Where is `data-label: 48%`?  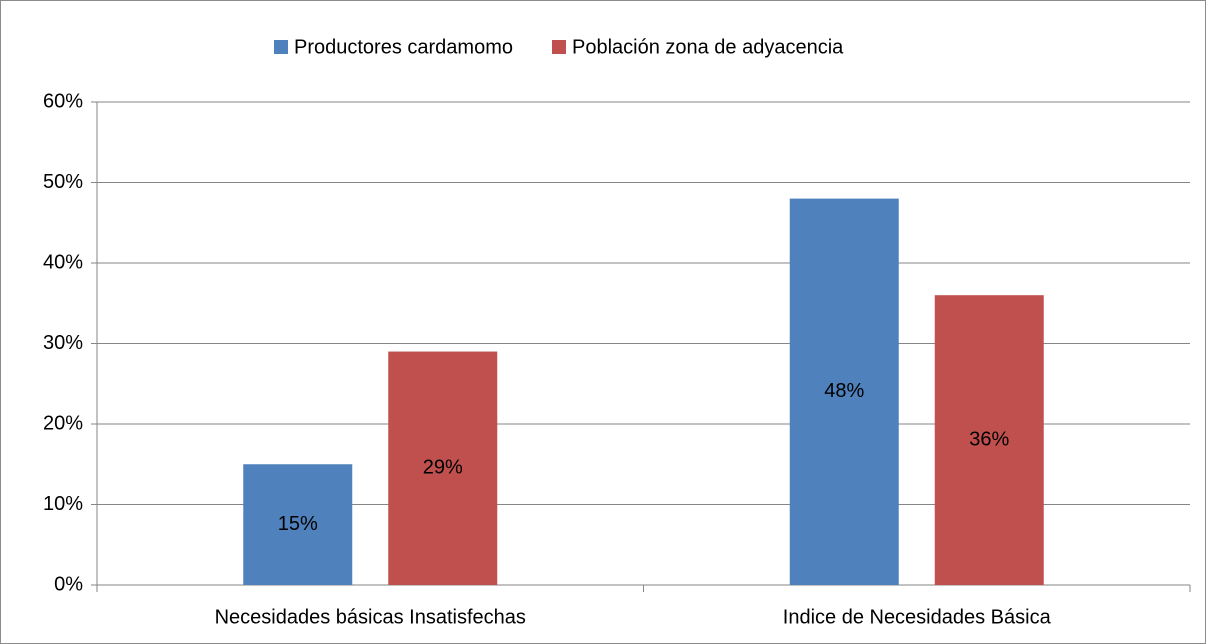 data-label: 48% is located at coordinates (844, 391).